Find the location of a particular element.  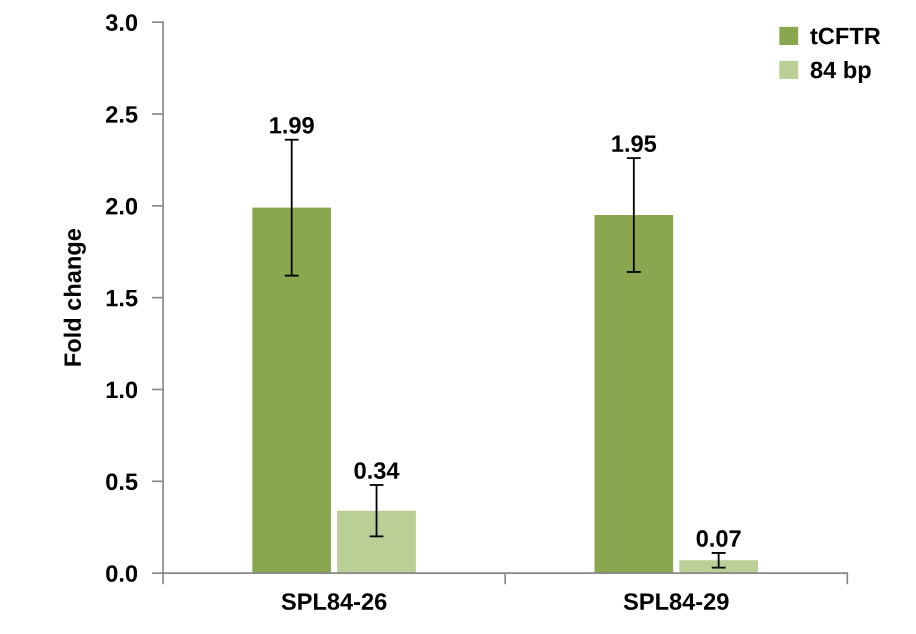

y-tick-label: 3.0 is located at coordinates (122, 23).